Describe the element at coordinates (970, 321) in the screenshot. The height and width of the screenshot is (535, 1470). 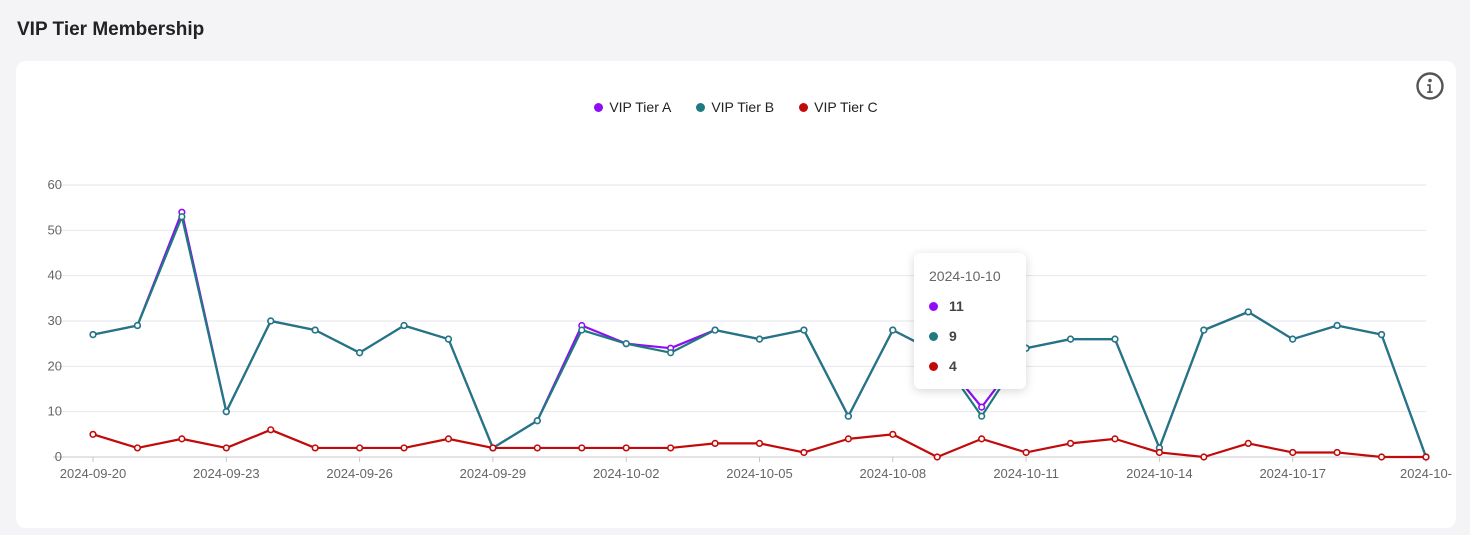
I see `chart-tooltip: 2024-10-10 11 9 4` at that location.